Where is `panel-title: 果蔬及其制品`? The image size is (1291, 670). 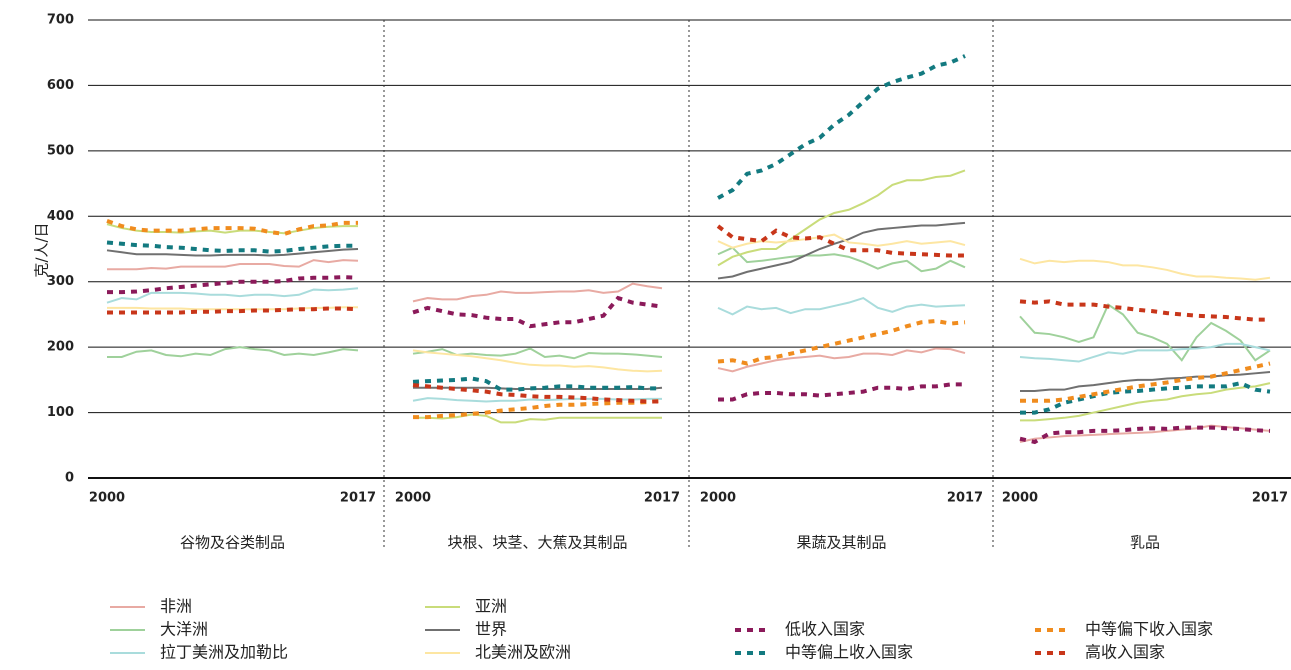 panel-title: 果蔬及其制品 is located at coordinates (841, 543).